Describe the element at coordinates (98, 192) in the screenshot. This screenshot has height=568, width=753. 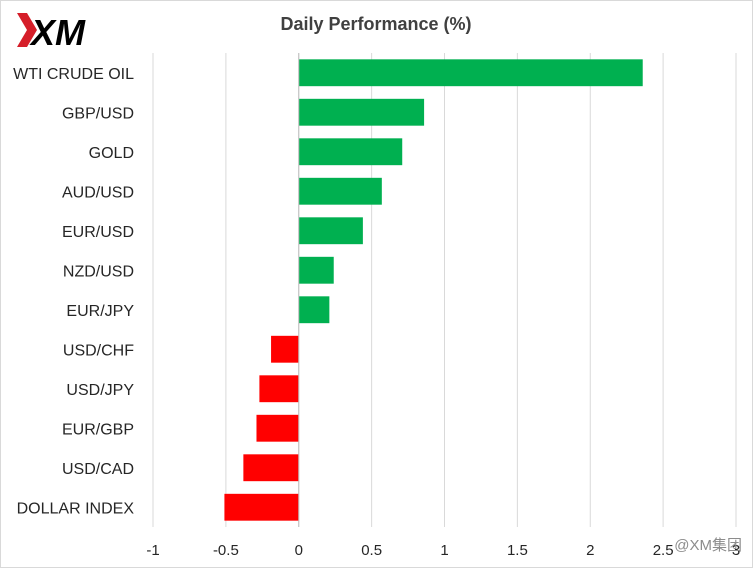
I see `category-label-3: AUD/USD` at that location.